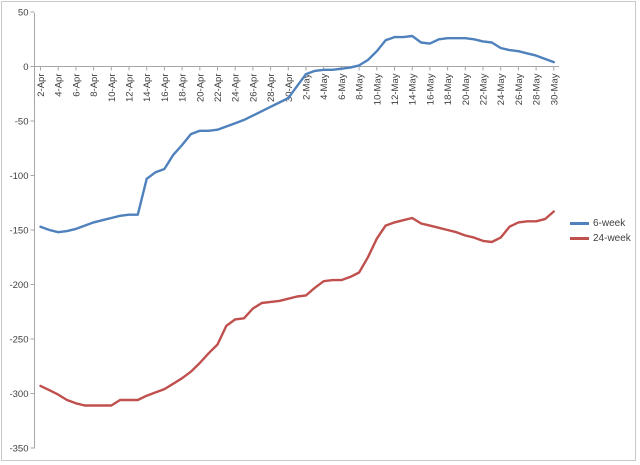 The width and height of the screenshot is (640, 465). Describe the element at coordinates (377, 89) in the screenshot. I see `x-axis-label: 10-May` at that location.